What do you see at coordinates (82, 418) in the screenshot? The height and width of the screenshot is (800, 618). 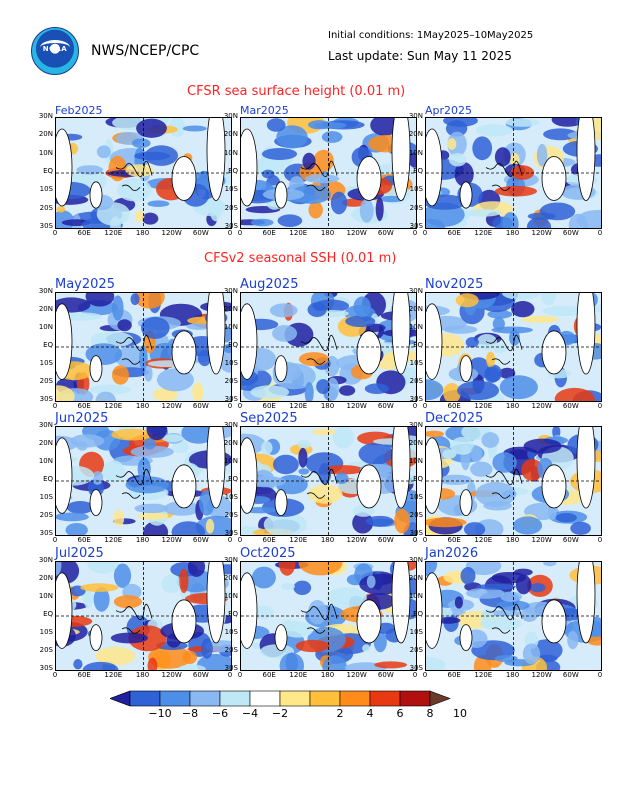 I see `panel-title: Jun2025` at bounding box center [82, 418].